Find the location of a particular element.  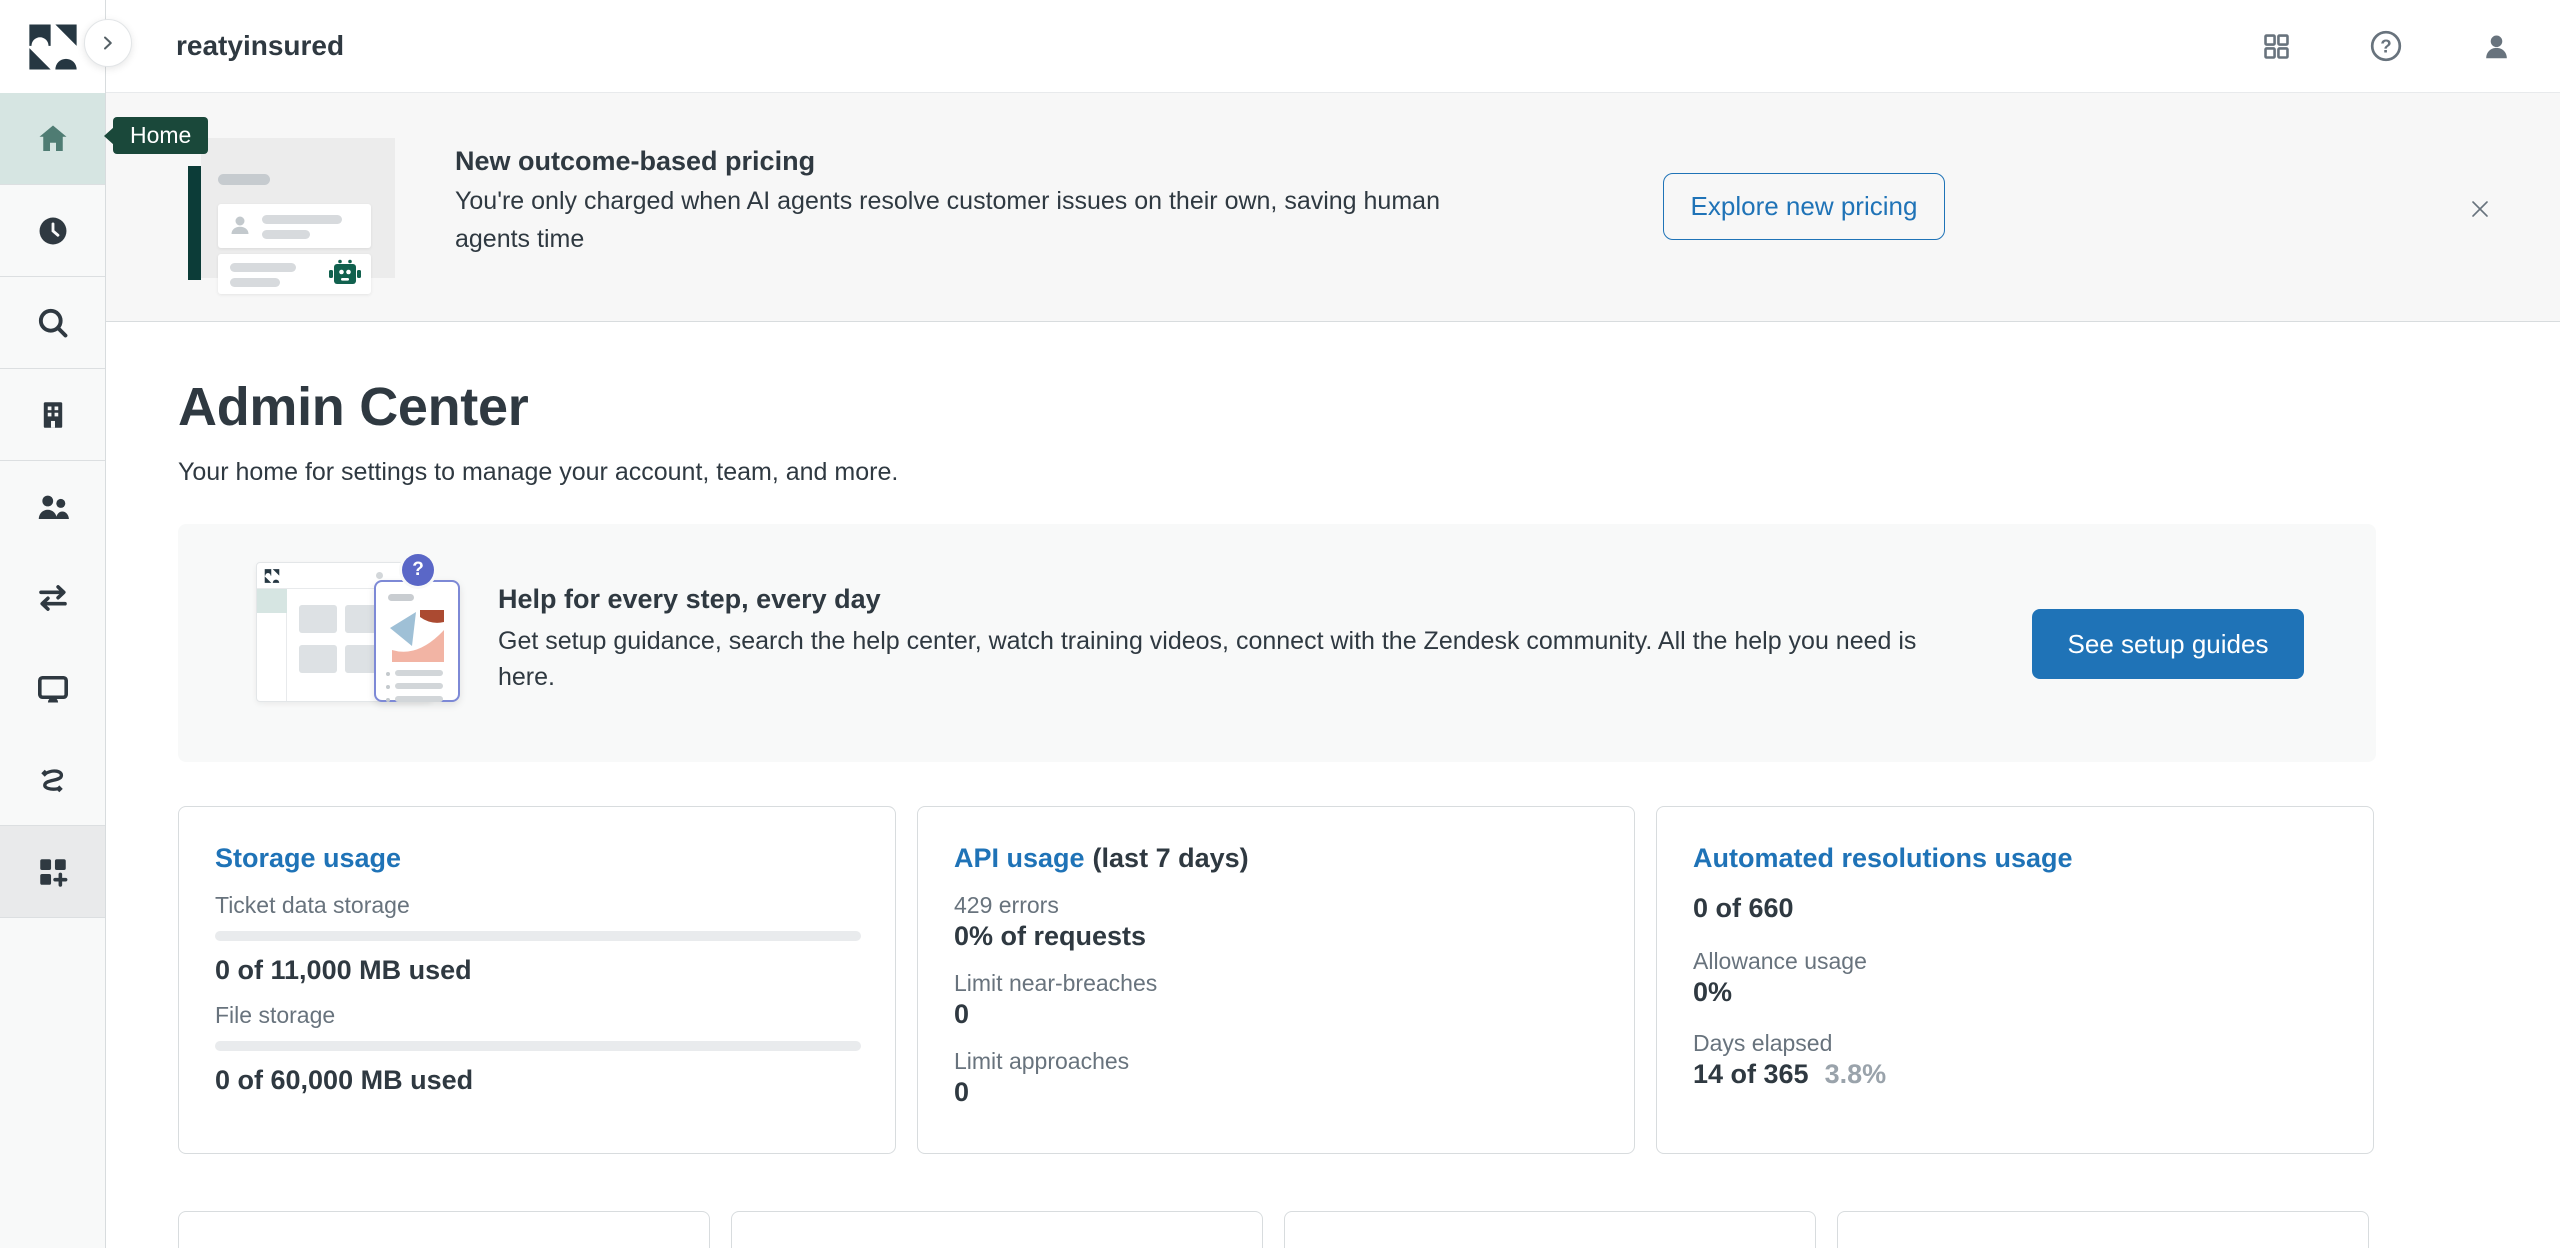

mini-sidebar-selected is located at coordinates (272, 601).